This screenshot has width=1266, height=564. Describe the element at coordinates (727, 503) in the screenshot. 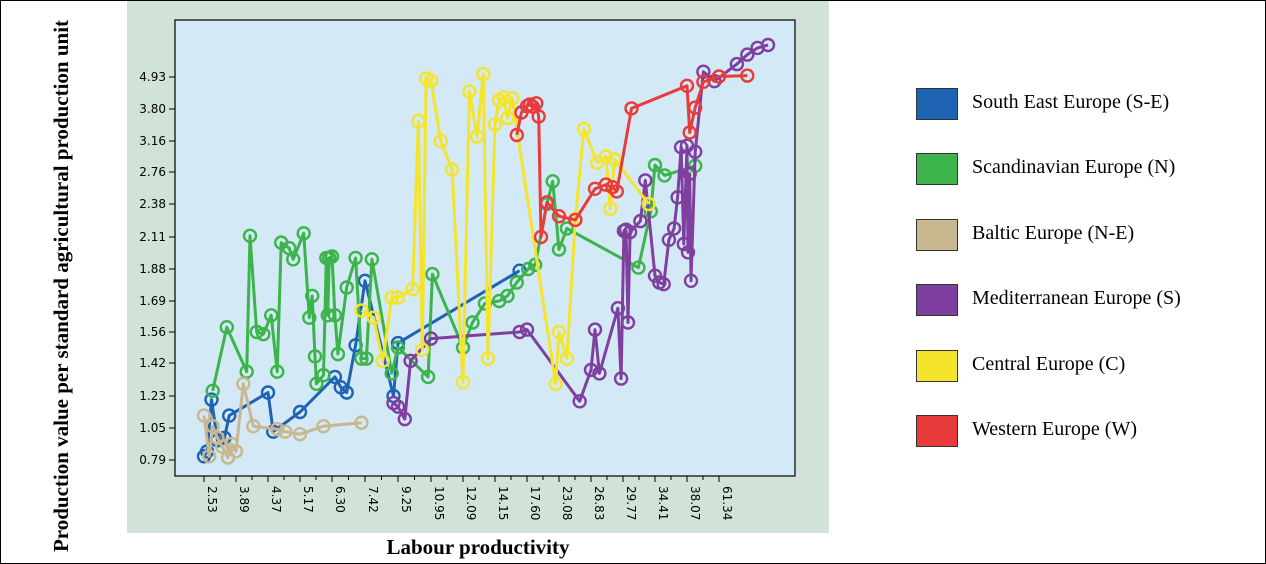

I see `x-tick-label: 61.34` at that location.